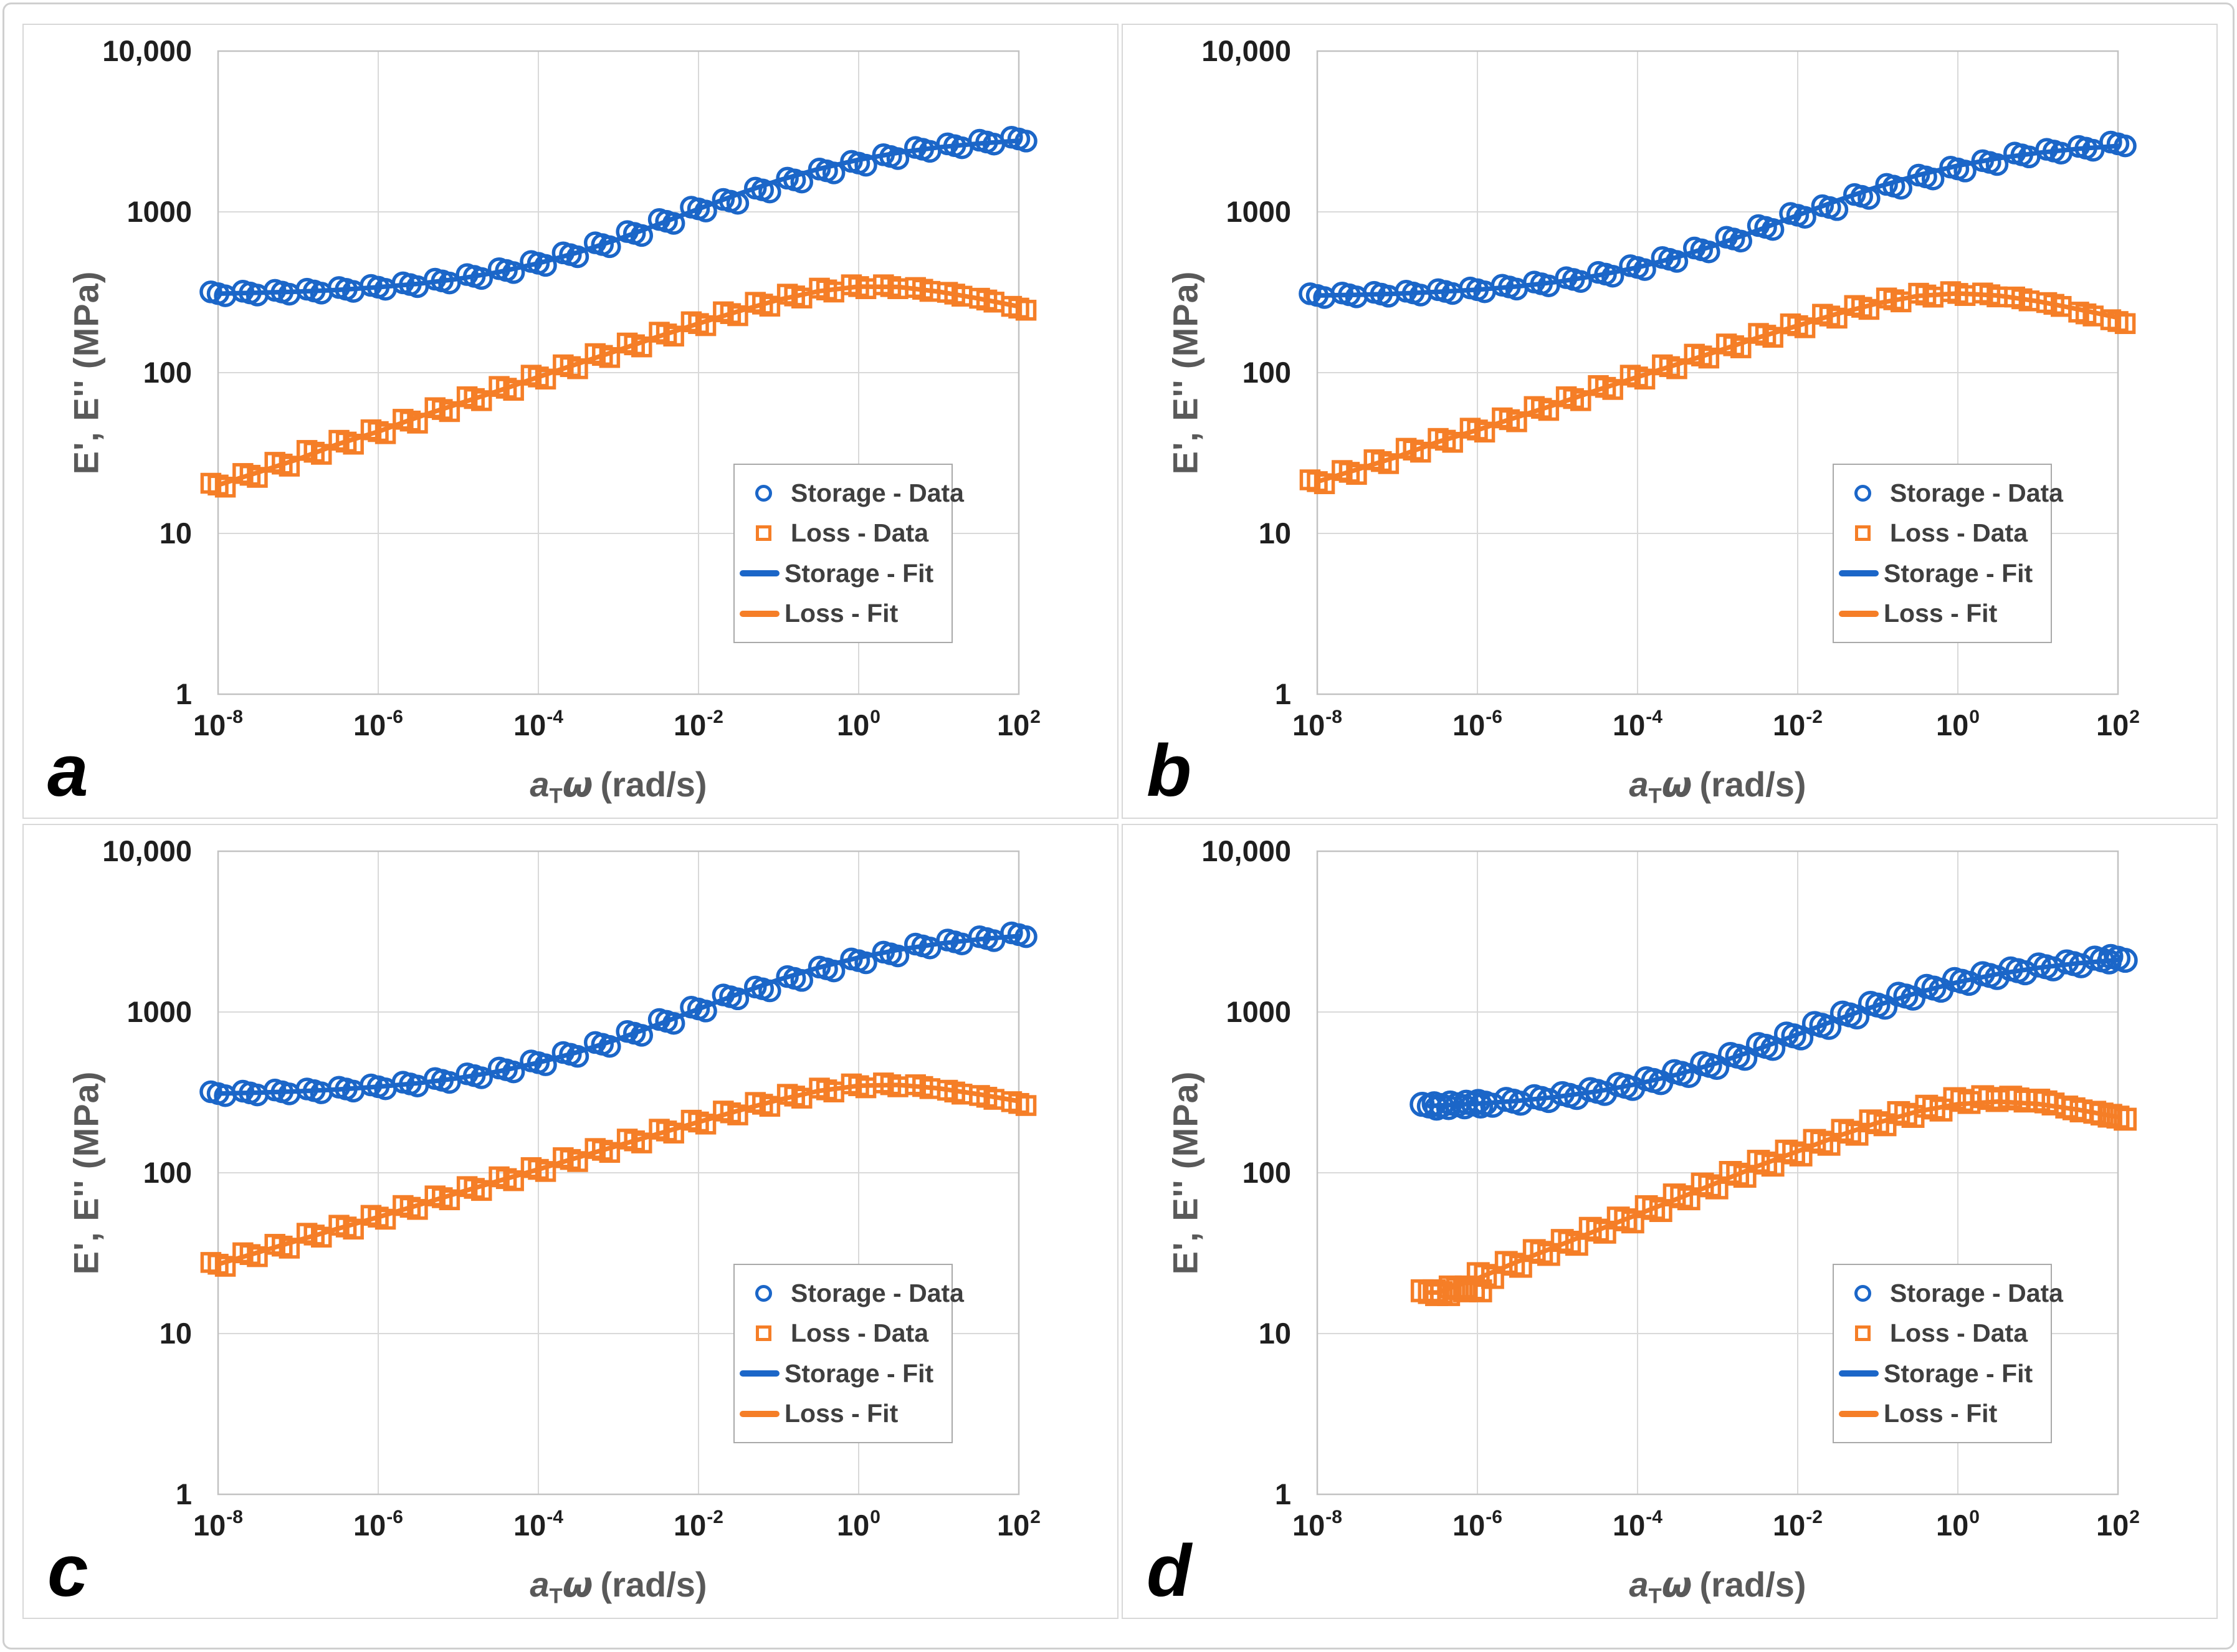 Image resolution: width=2237 pixels, height=1652 pixels. I want to click on loss-fit-line, so click(619, 1174).